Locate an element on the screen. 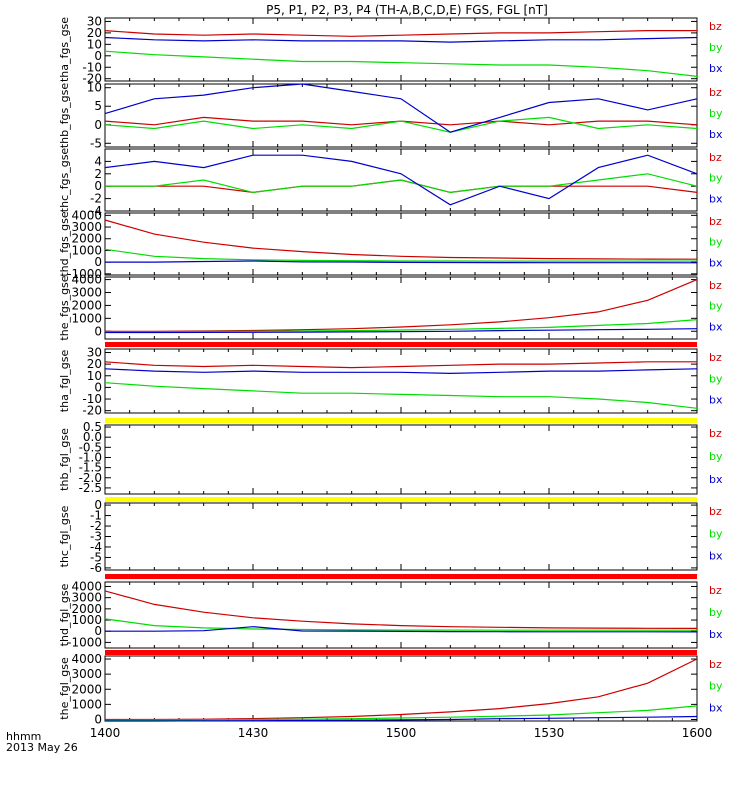 The image size is (750, 800). y-tick-label: -6 is located at coordinates (96, 568).